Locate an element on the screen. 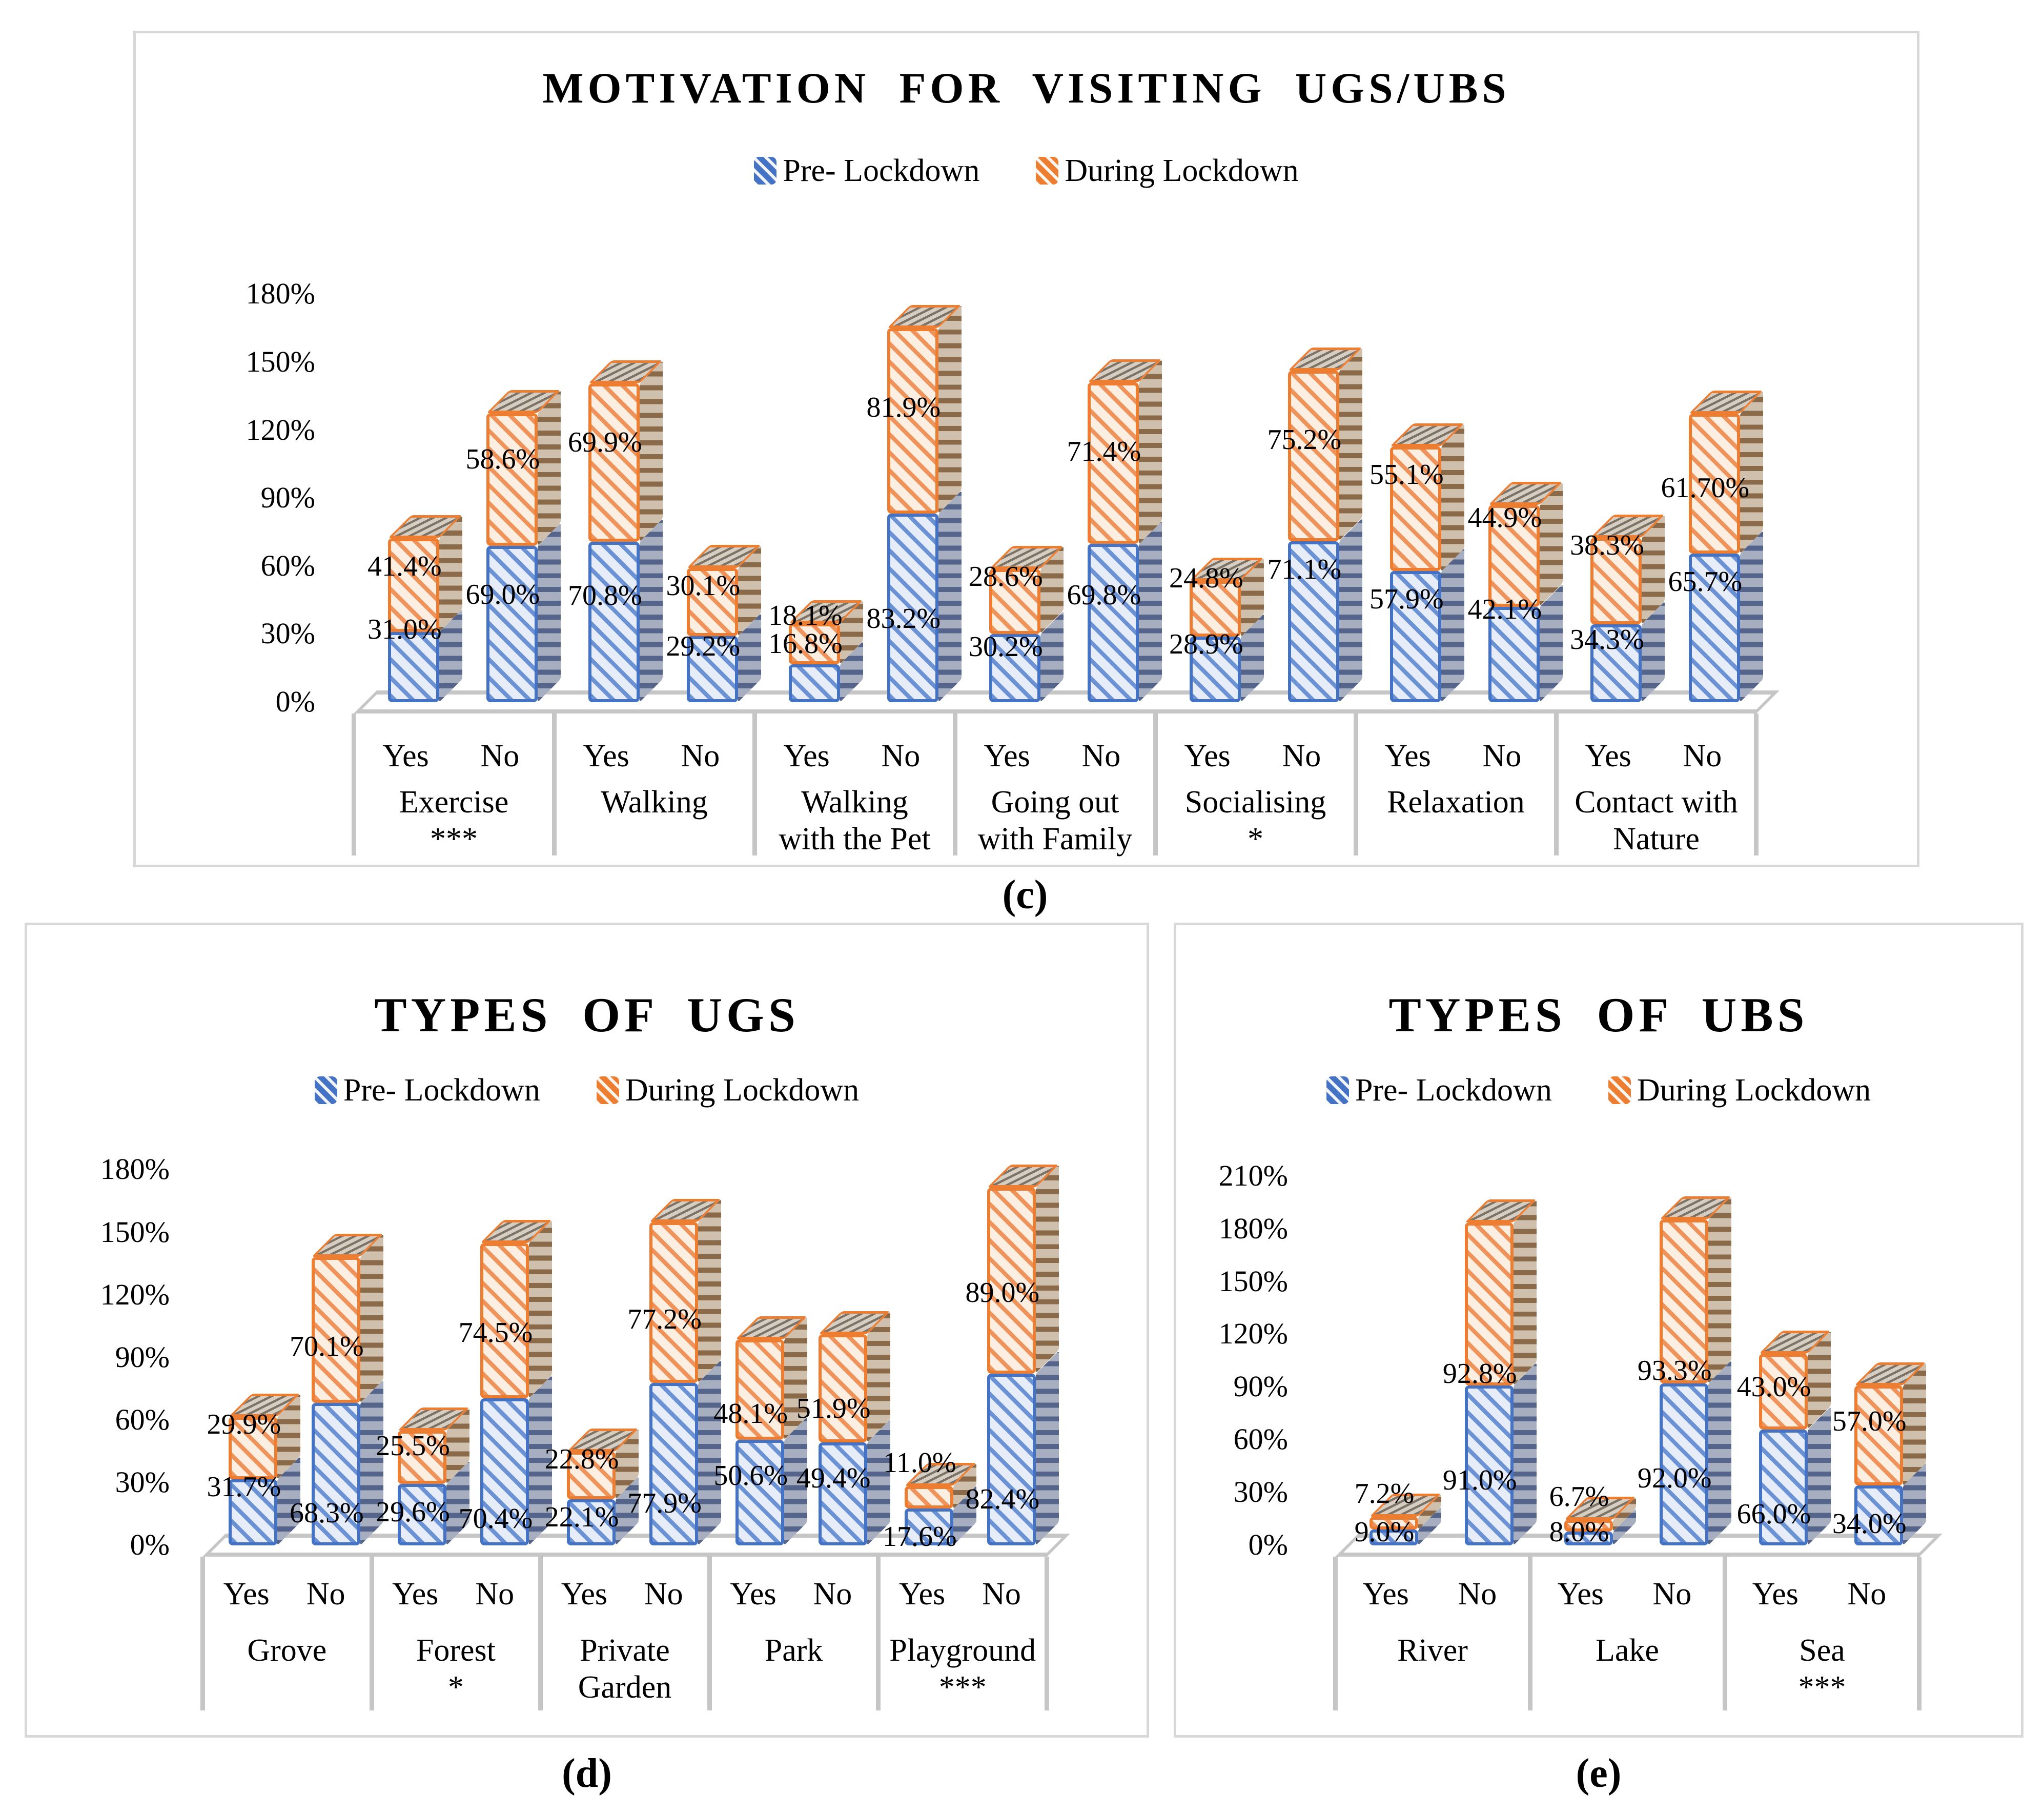  category-label: Socialising is located at coordinates (1255, 802).